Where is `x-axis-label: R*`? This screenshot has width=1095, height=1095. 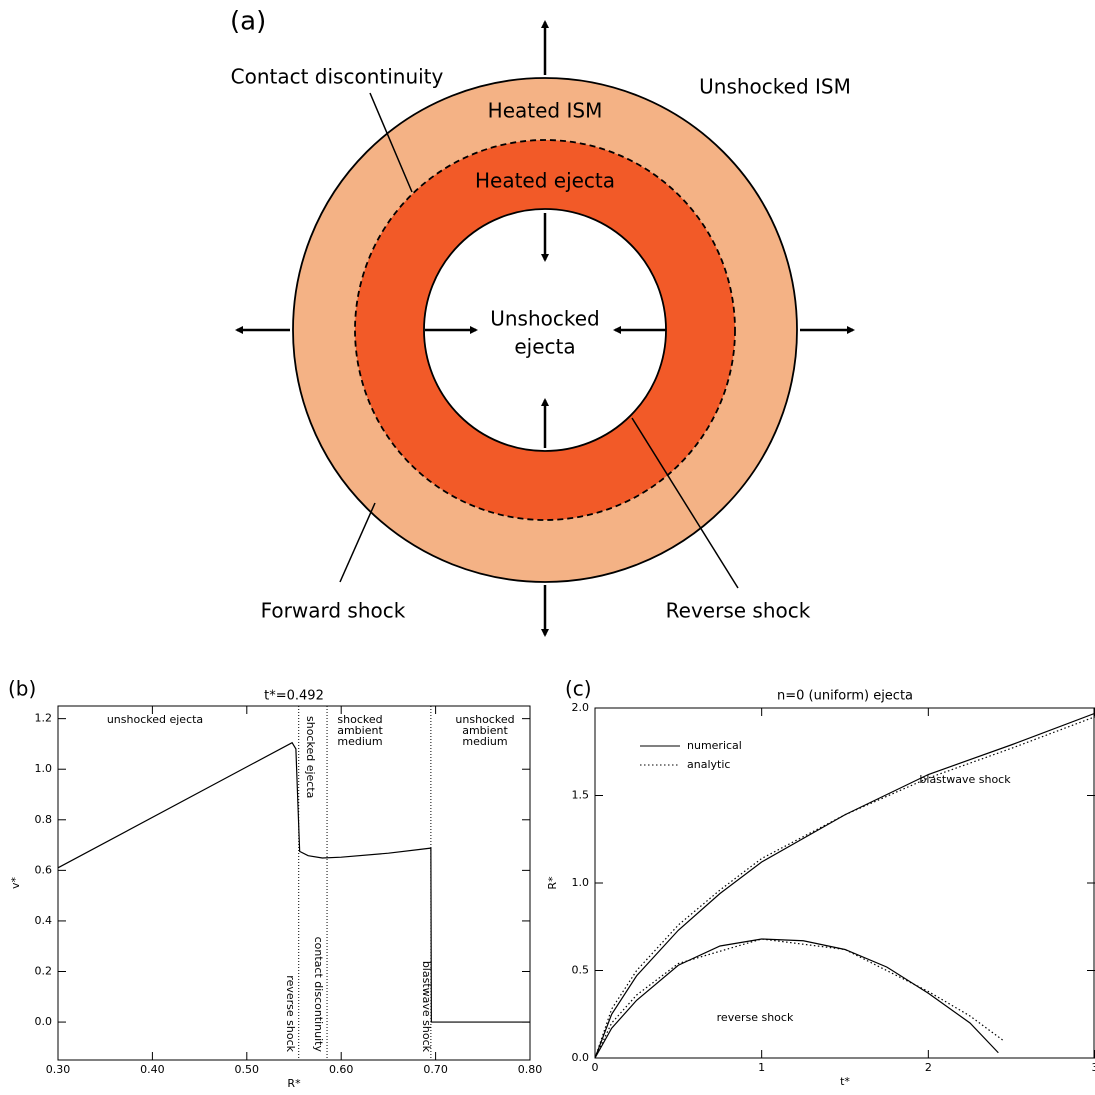 x-axis-label: R* is located at coordinates (294, 1083).